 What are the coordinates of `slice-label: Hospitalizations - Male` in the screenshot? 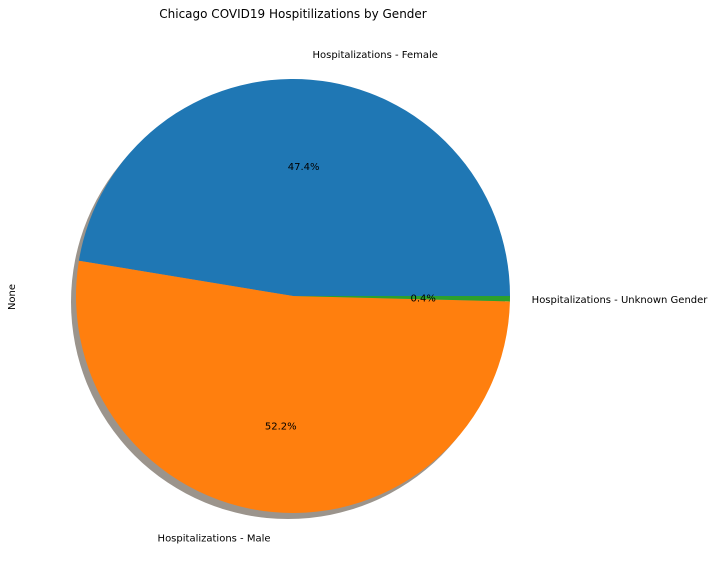 It's located at (214, 539).